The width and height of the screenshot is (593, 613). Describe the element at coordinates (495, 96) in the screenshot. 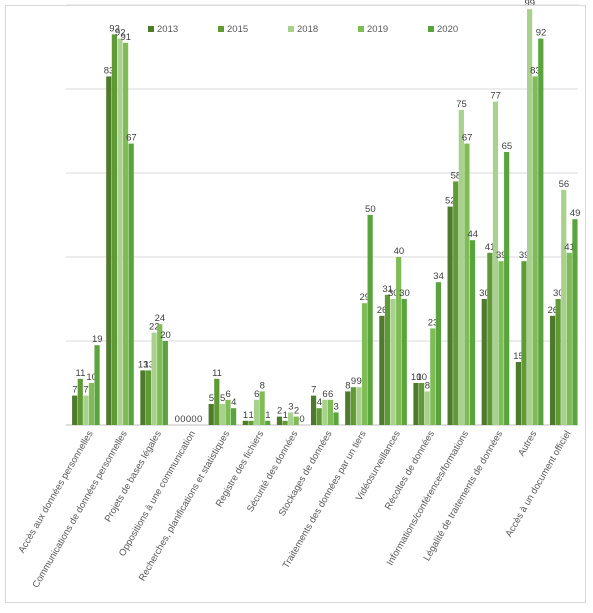

I see `data-label: 77` at that location.